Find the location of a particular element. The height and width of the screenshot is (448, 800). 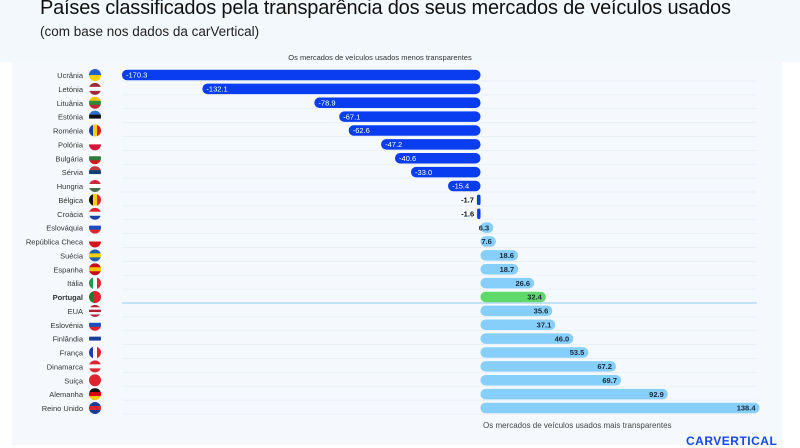

category-label: Bulgária is located at coordinates (69, 158).